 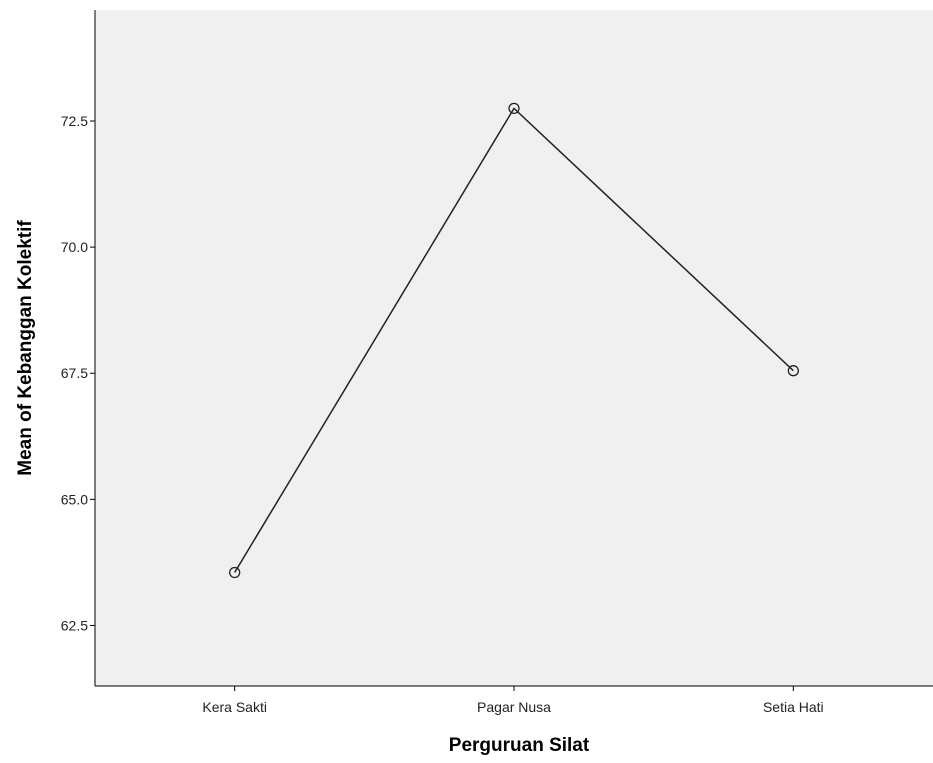 What do you see at coordinates (74, 373) in the screenshot?
I see `y-tick-label: 67.5` at bounding box center [74, 373].